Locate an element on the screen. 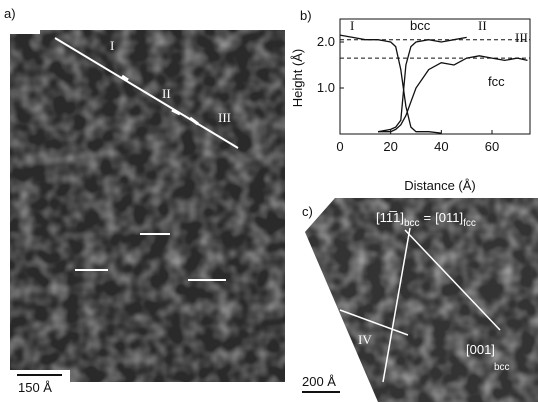 This screenshot has height=402, width=538. x-tick-label: 20 is located at coordinates (390, 146).